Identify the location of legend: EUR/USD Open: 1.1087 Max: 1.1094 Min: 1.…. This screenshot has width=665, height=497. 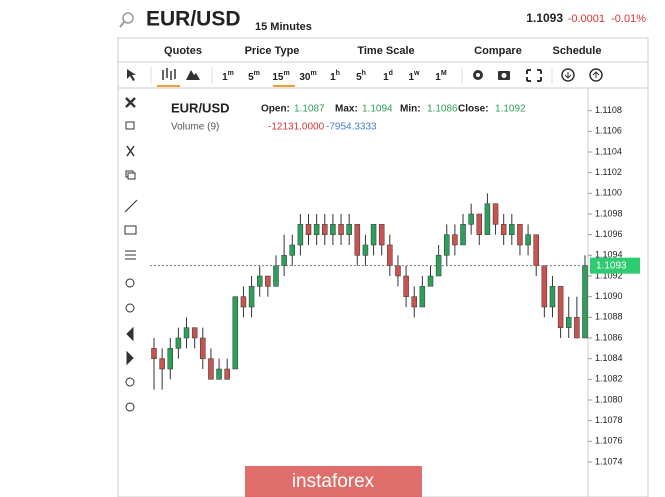
(348, 116).